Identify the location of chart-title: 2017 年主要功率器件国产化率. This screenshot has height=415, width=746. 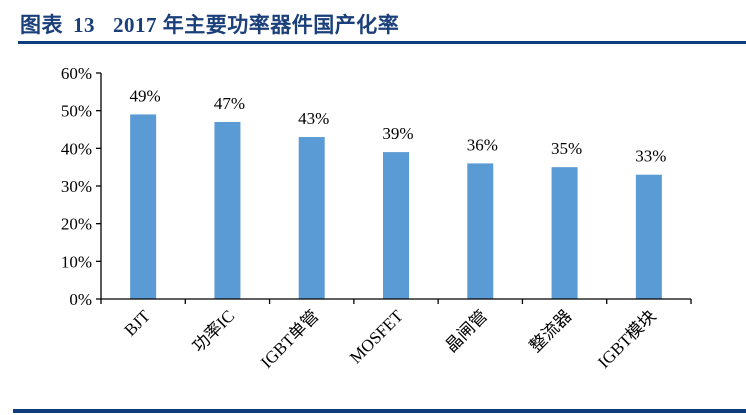
(256, 25).